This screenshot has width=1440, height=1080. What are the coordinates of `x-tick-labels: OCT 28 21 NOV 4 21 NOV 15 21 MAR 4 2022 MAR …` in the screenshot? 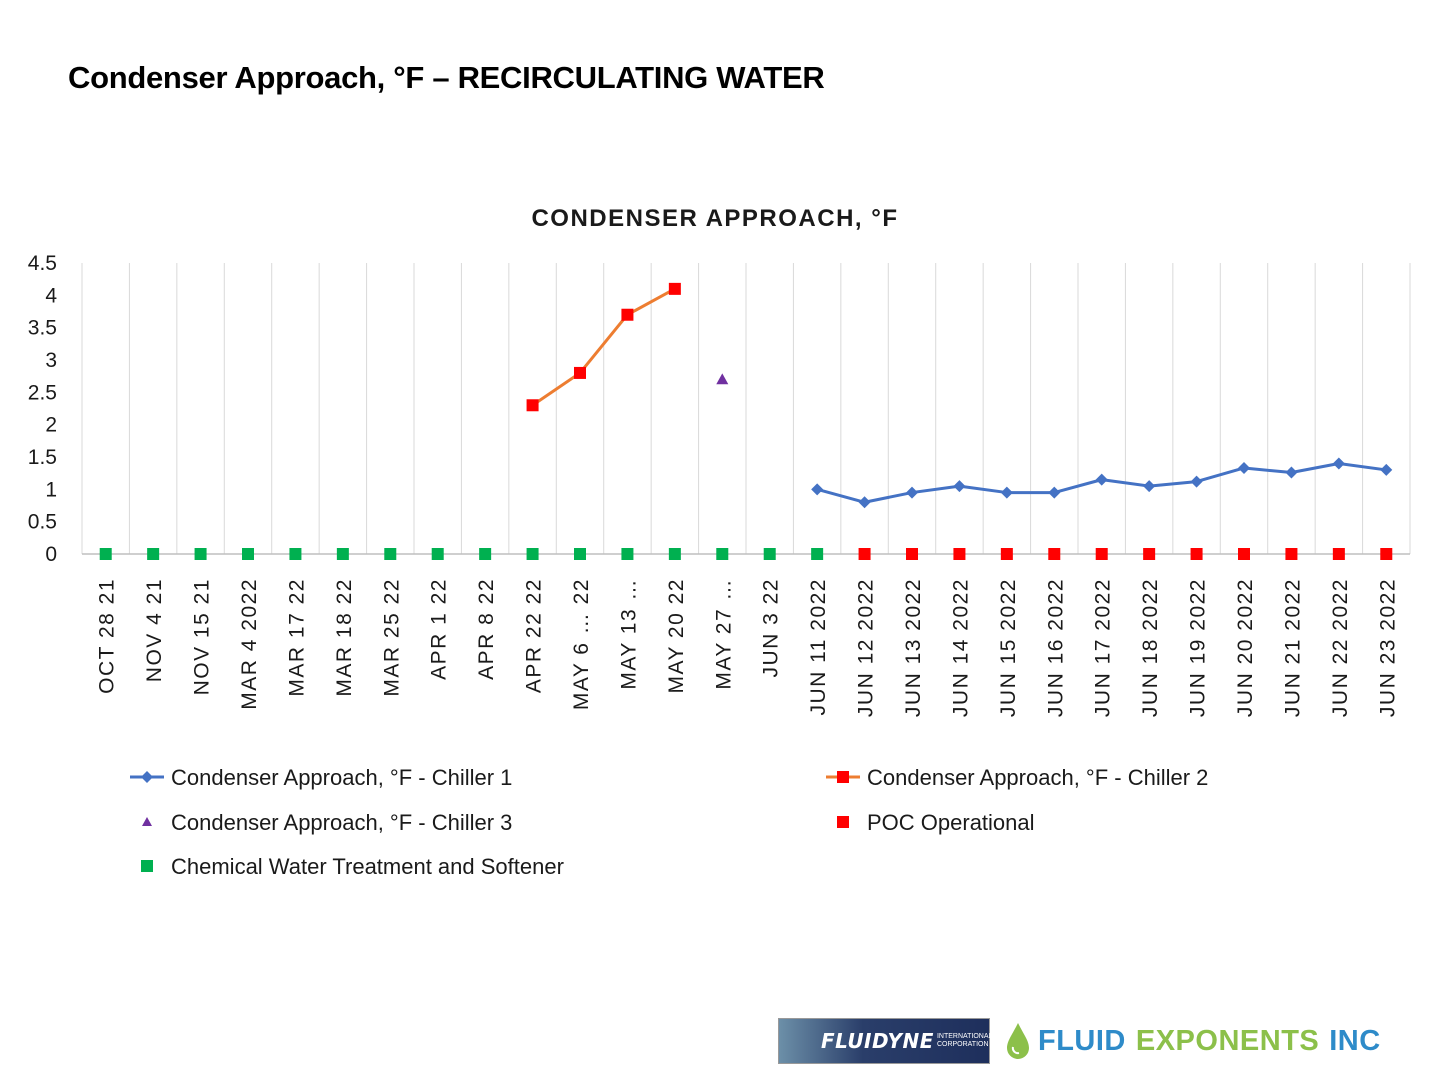 It's located at (748, 647).